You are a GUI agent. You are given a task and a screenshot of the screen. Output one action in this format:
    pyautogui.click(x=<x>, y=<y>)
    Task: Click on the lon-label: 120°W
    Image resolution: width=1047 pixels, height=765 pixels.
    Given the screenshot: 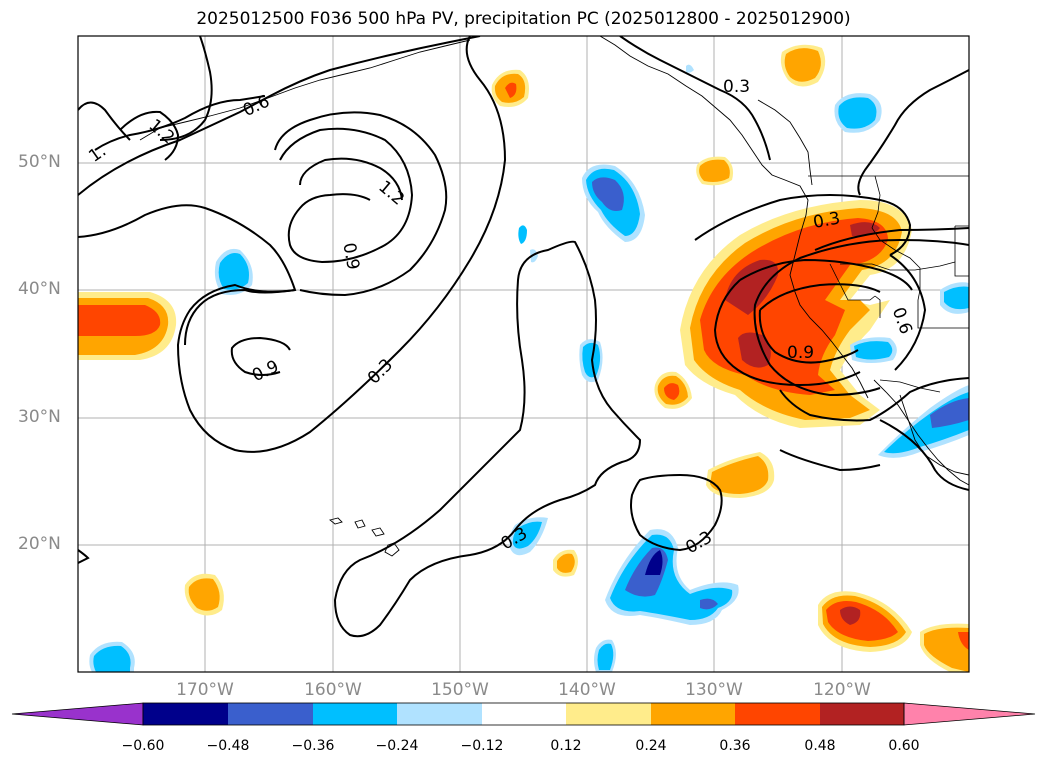 What is the action you would take?
    pyautogui.click(x=842, y=690)
    